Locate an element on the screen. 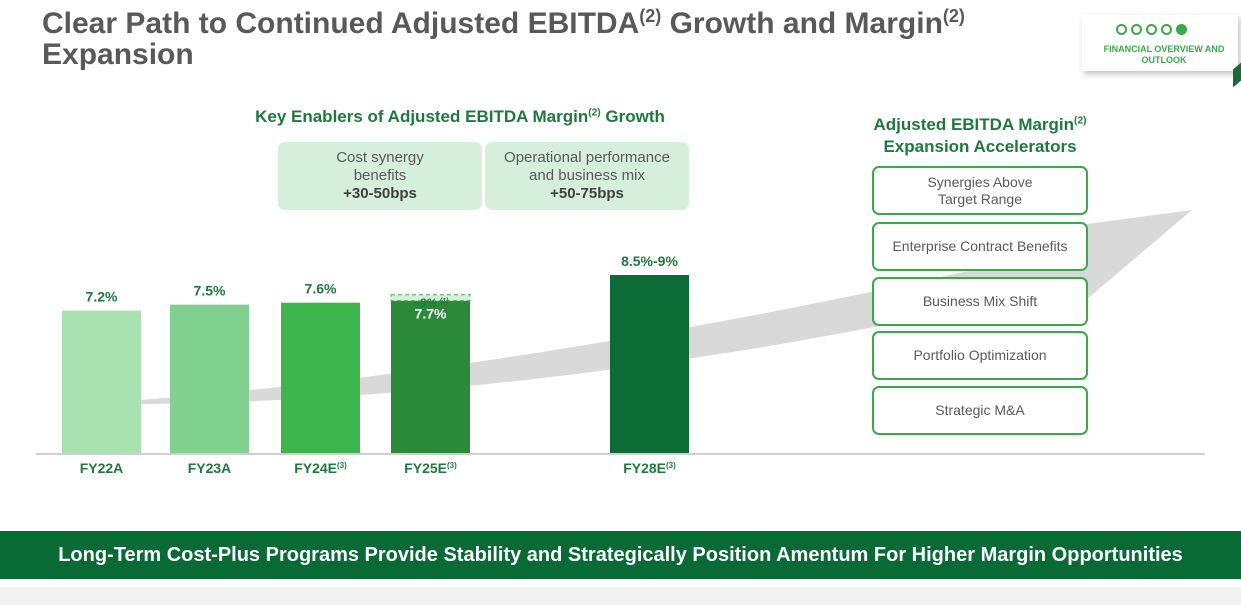  accelerator-strategic-ma: Strategic M&A is located at coordinates (980, 410).